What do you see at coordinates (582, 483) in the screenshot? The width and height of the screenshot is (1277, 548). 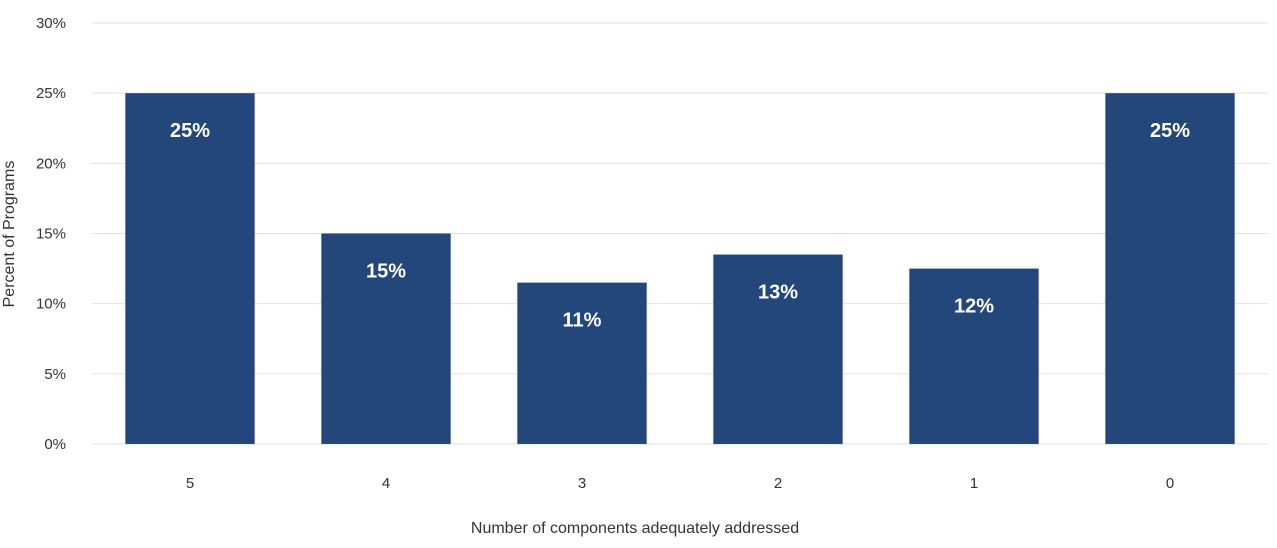 I see `x-tick-label: 3` at bounding box center [582, 483].